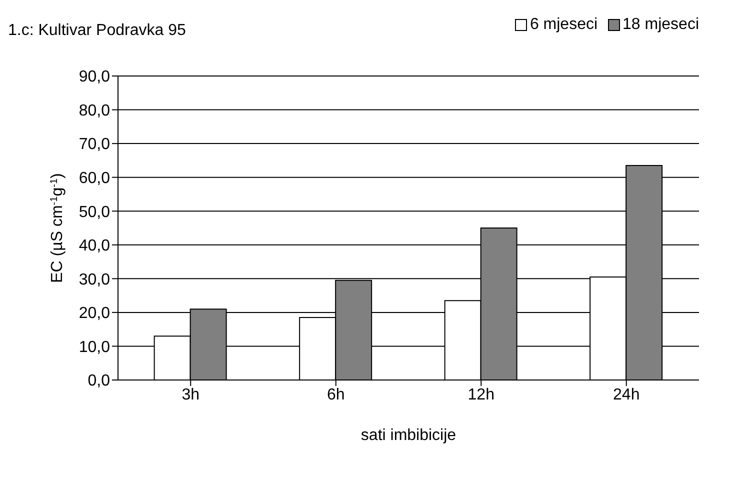  What do you see at coordinates (97, 31) in the screenshot?
I see `chart-title: 1.c: Kultivar Podravka 95` at bounding box center [97, 31].